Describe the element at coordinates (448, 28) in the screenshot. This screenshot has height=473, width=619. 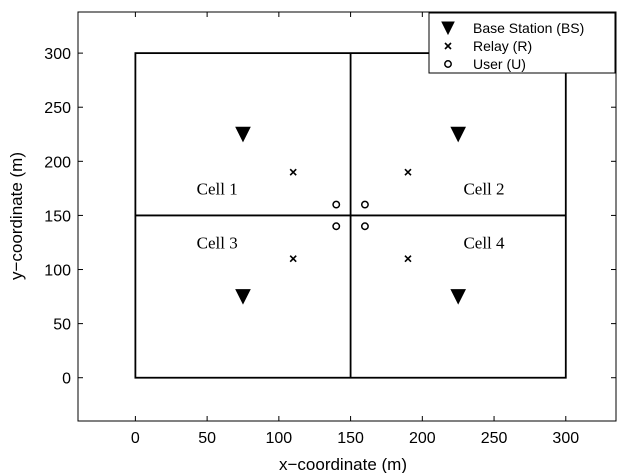
I see `legend-base-station-marker` at that location.